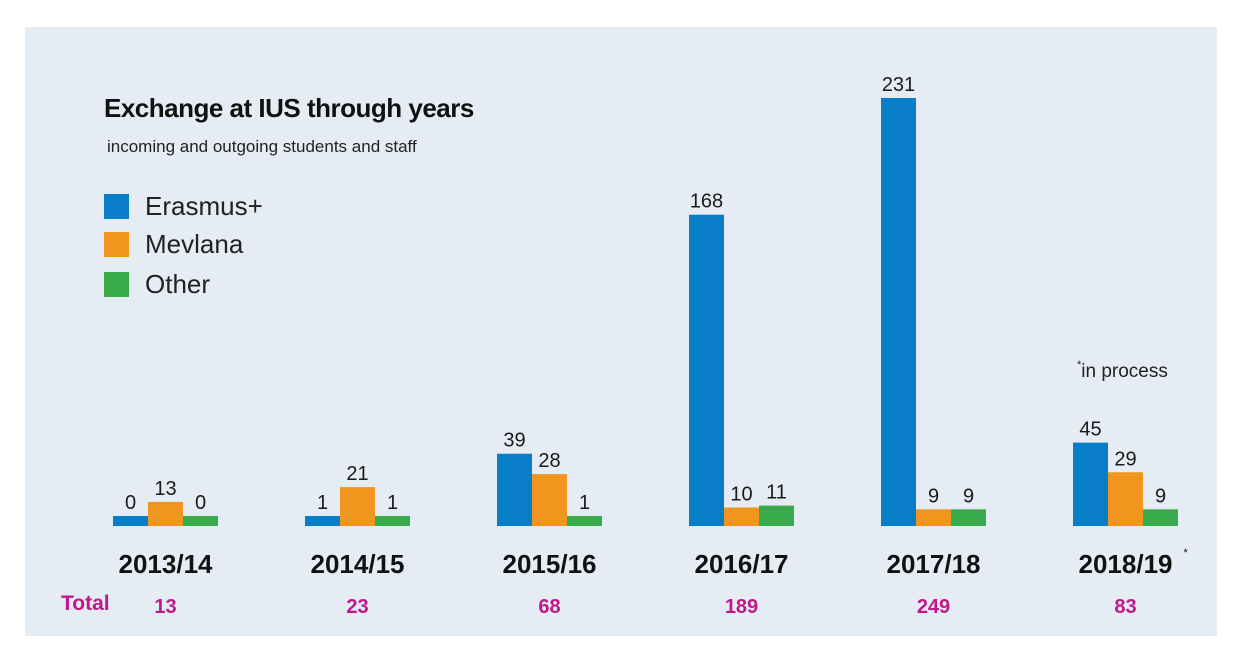 This screenshot has width=1245, height=664. I want to click on data-label-mevlana: 10, so click(741, 494).